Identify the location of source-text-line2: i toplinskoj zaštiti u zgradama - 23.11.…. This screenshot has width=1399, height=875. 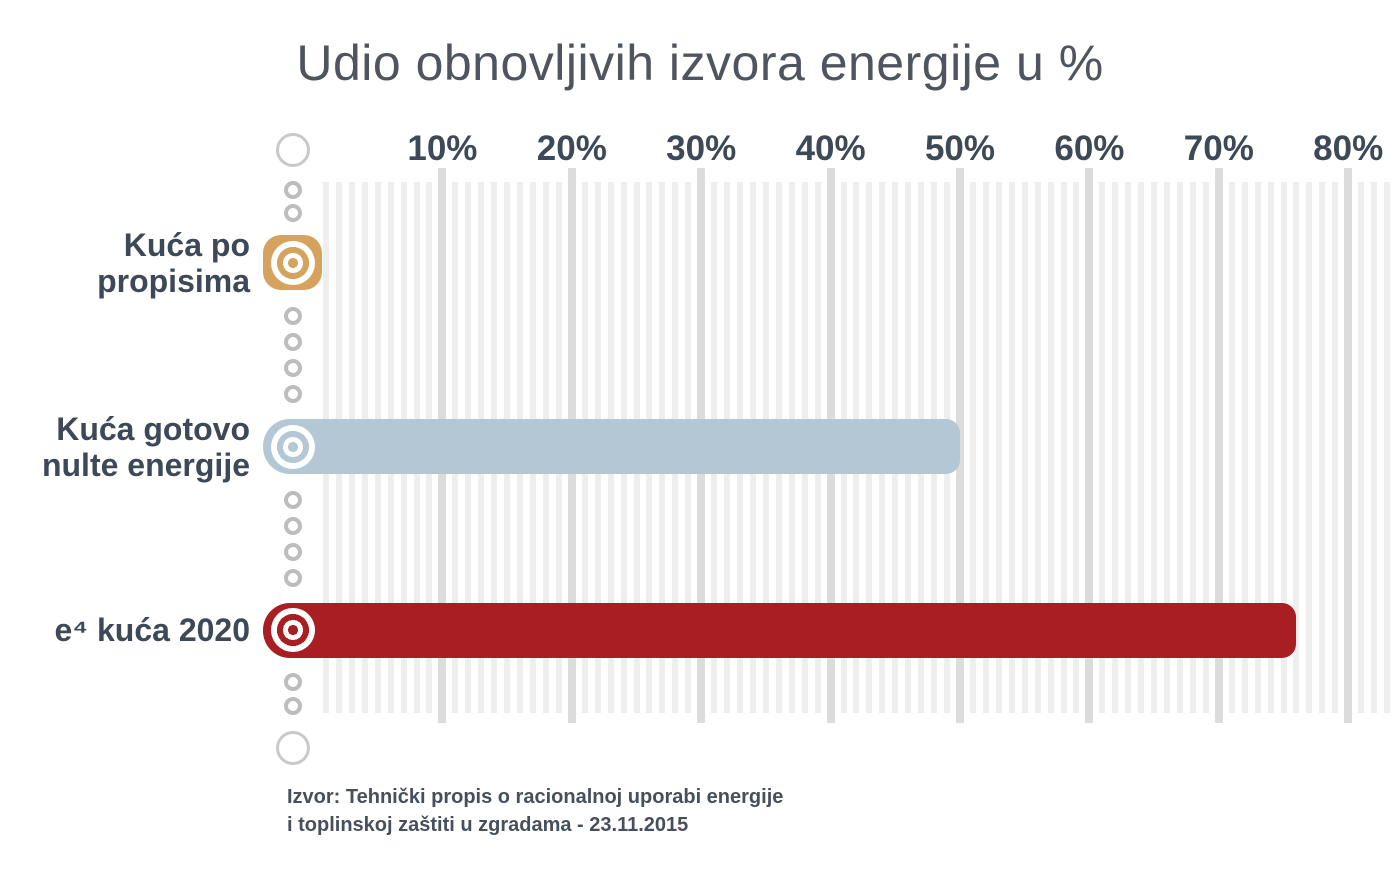
(488, 825).